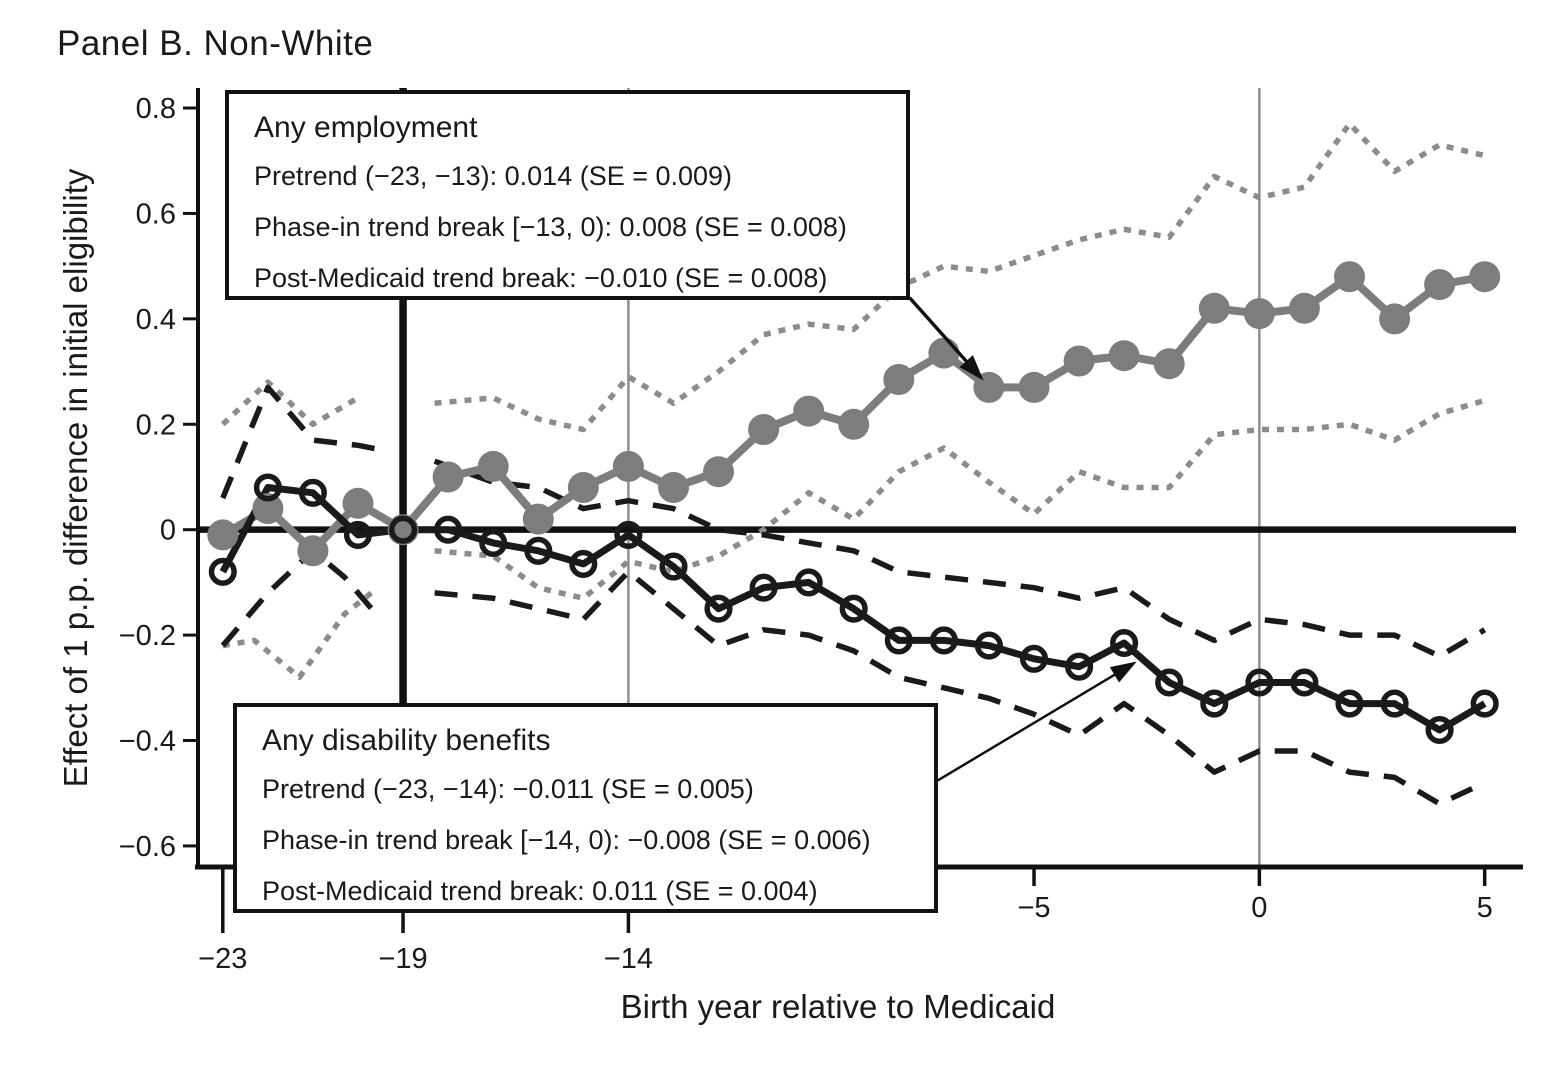 Image resolution: width=1548 pixels, height=1084 pixels. What do you see at coordinates (156, 425) in the screenshot?
I see `y-tick-label: 0.2` at bounding box center [156, 425].